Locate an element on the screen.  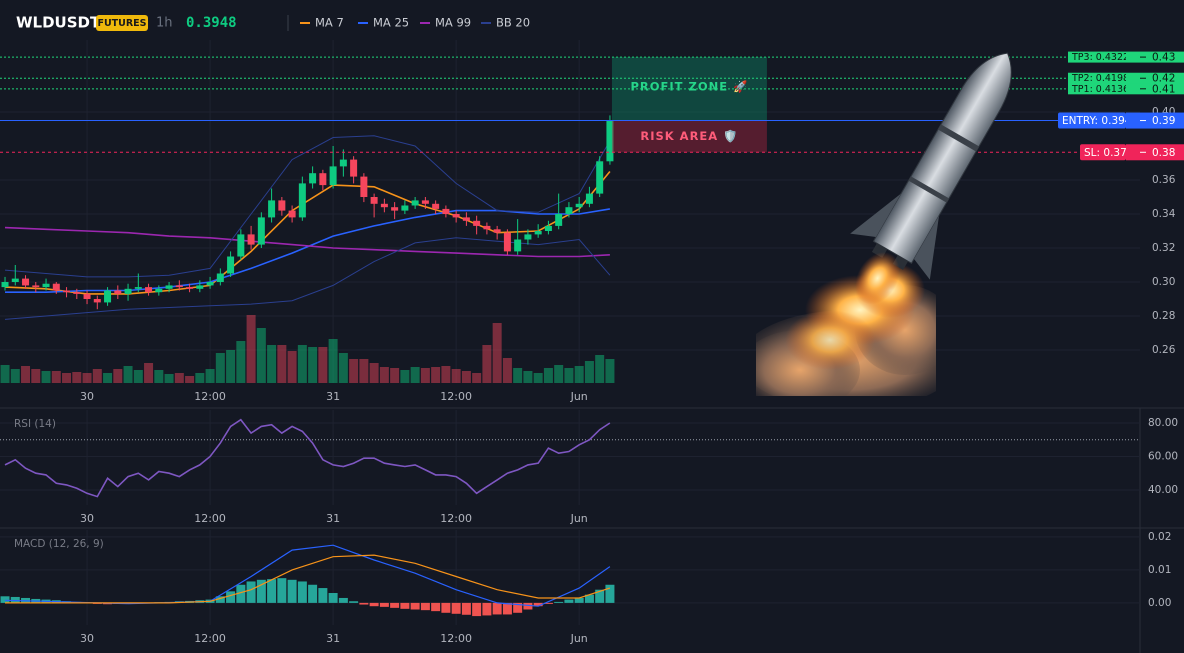
zone is located at coordinates (689, 136).